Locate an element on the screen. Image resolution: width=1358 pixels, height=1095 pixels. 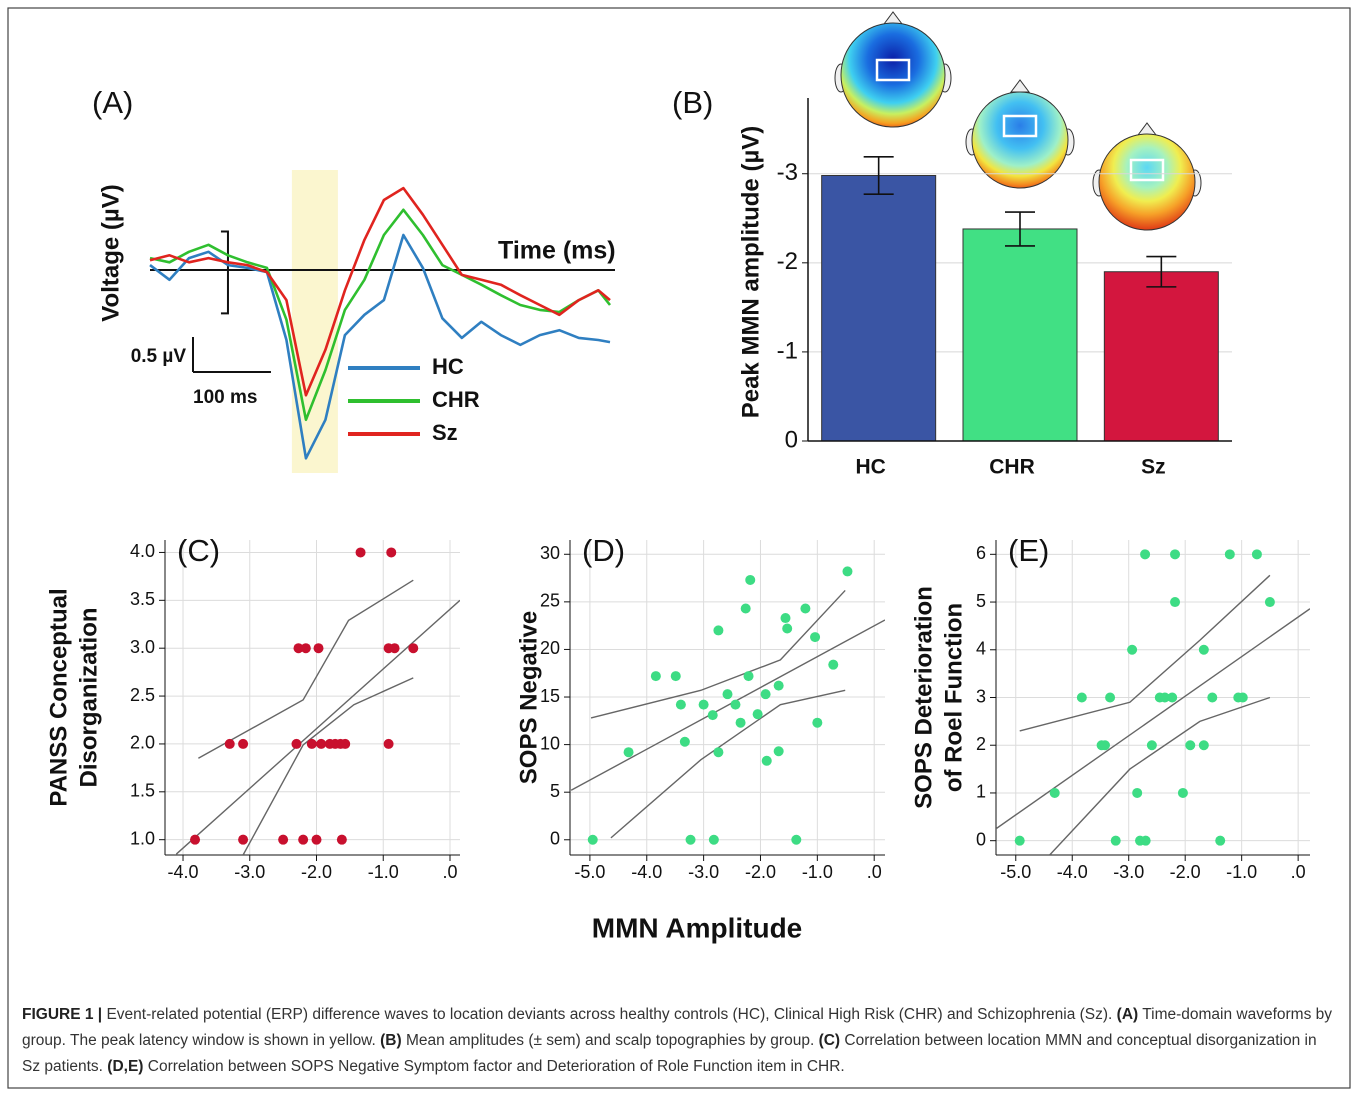
caption-text: (D,E) is located at coordinates (125, 1066).